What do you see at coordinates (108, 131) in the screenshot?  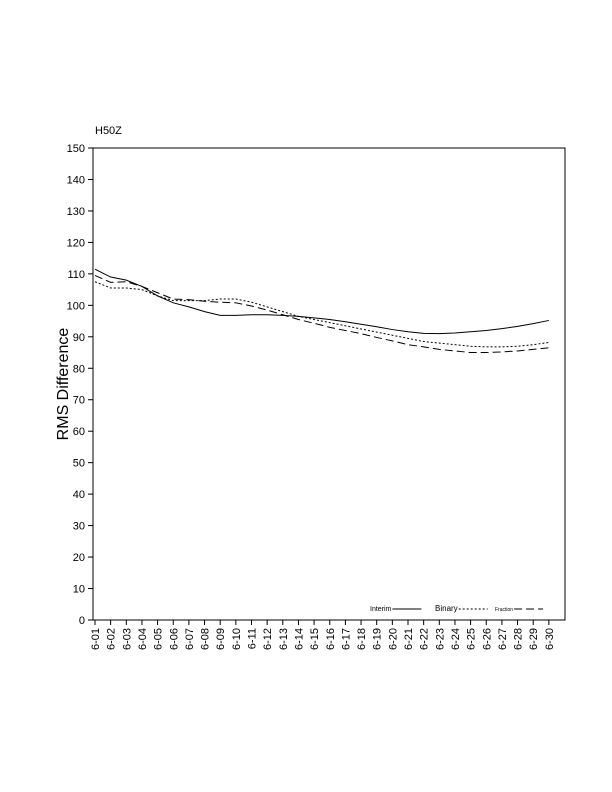 I see `chart-title: H50Z` at bounding box center [108, 131].